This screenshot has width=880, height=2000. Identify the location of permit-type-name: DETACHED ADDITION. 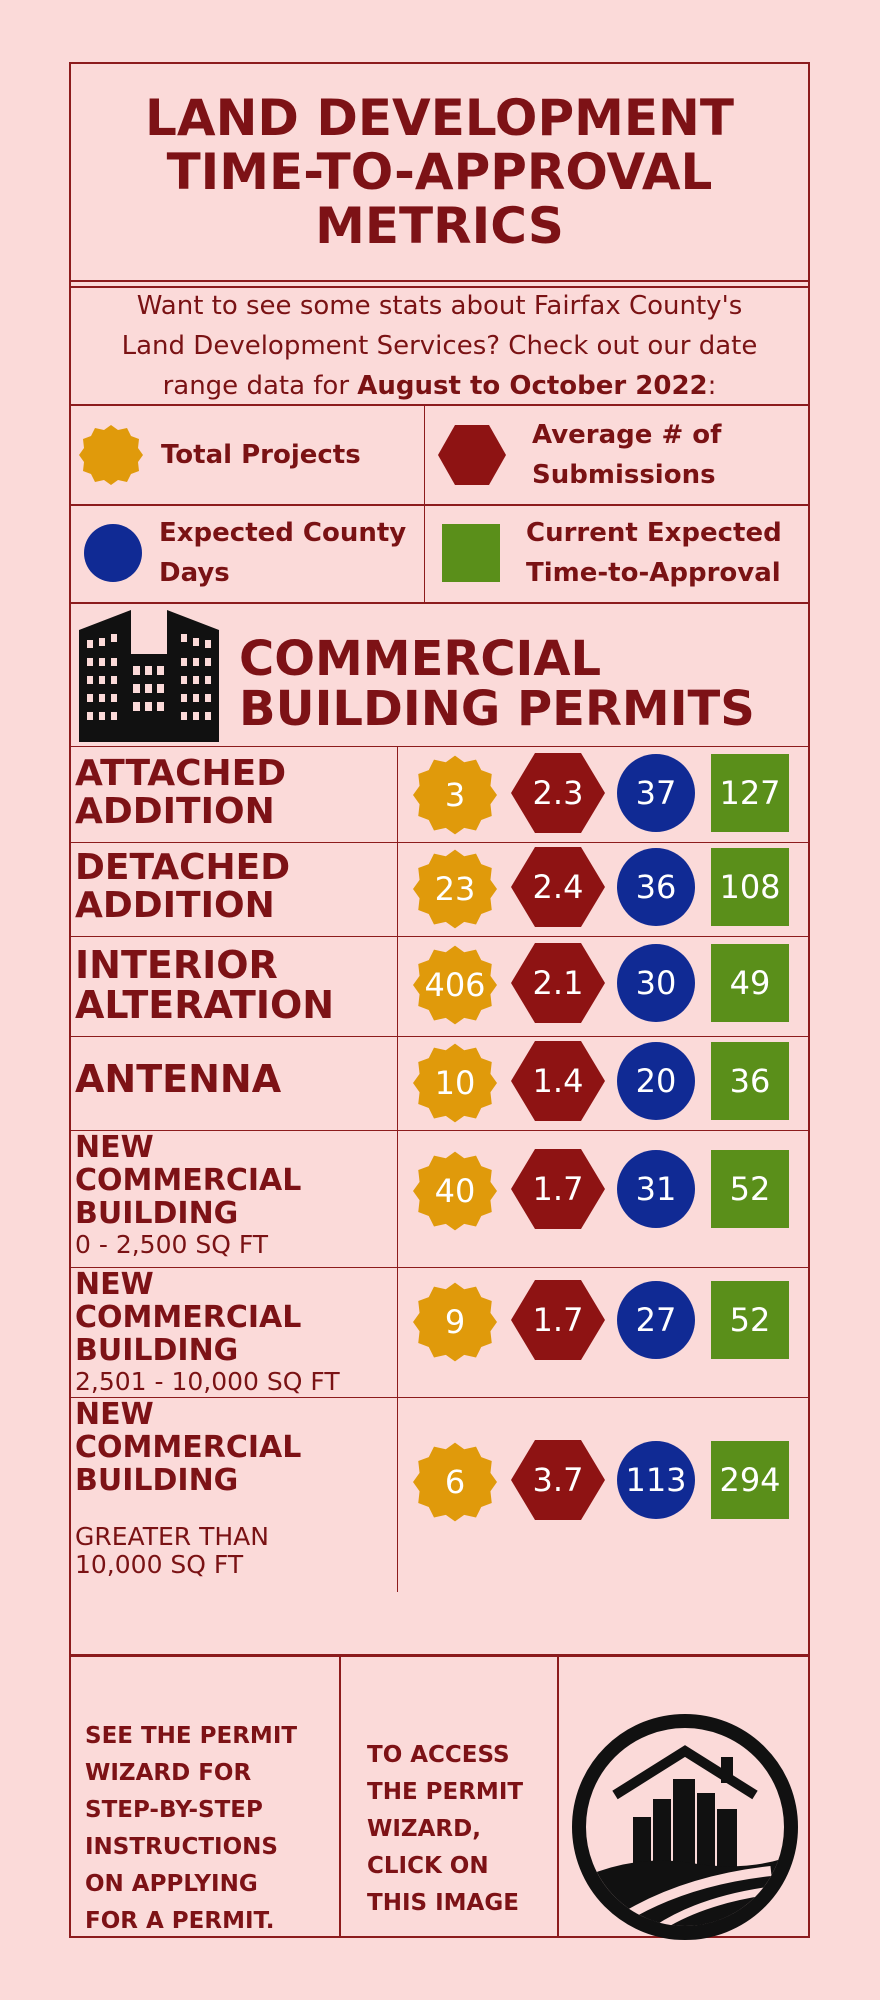
(182, 887).